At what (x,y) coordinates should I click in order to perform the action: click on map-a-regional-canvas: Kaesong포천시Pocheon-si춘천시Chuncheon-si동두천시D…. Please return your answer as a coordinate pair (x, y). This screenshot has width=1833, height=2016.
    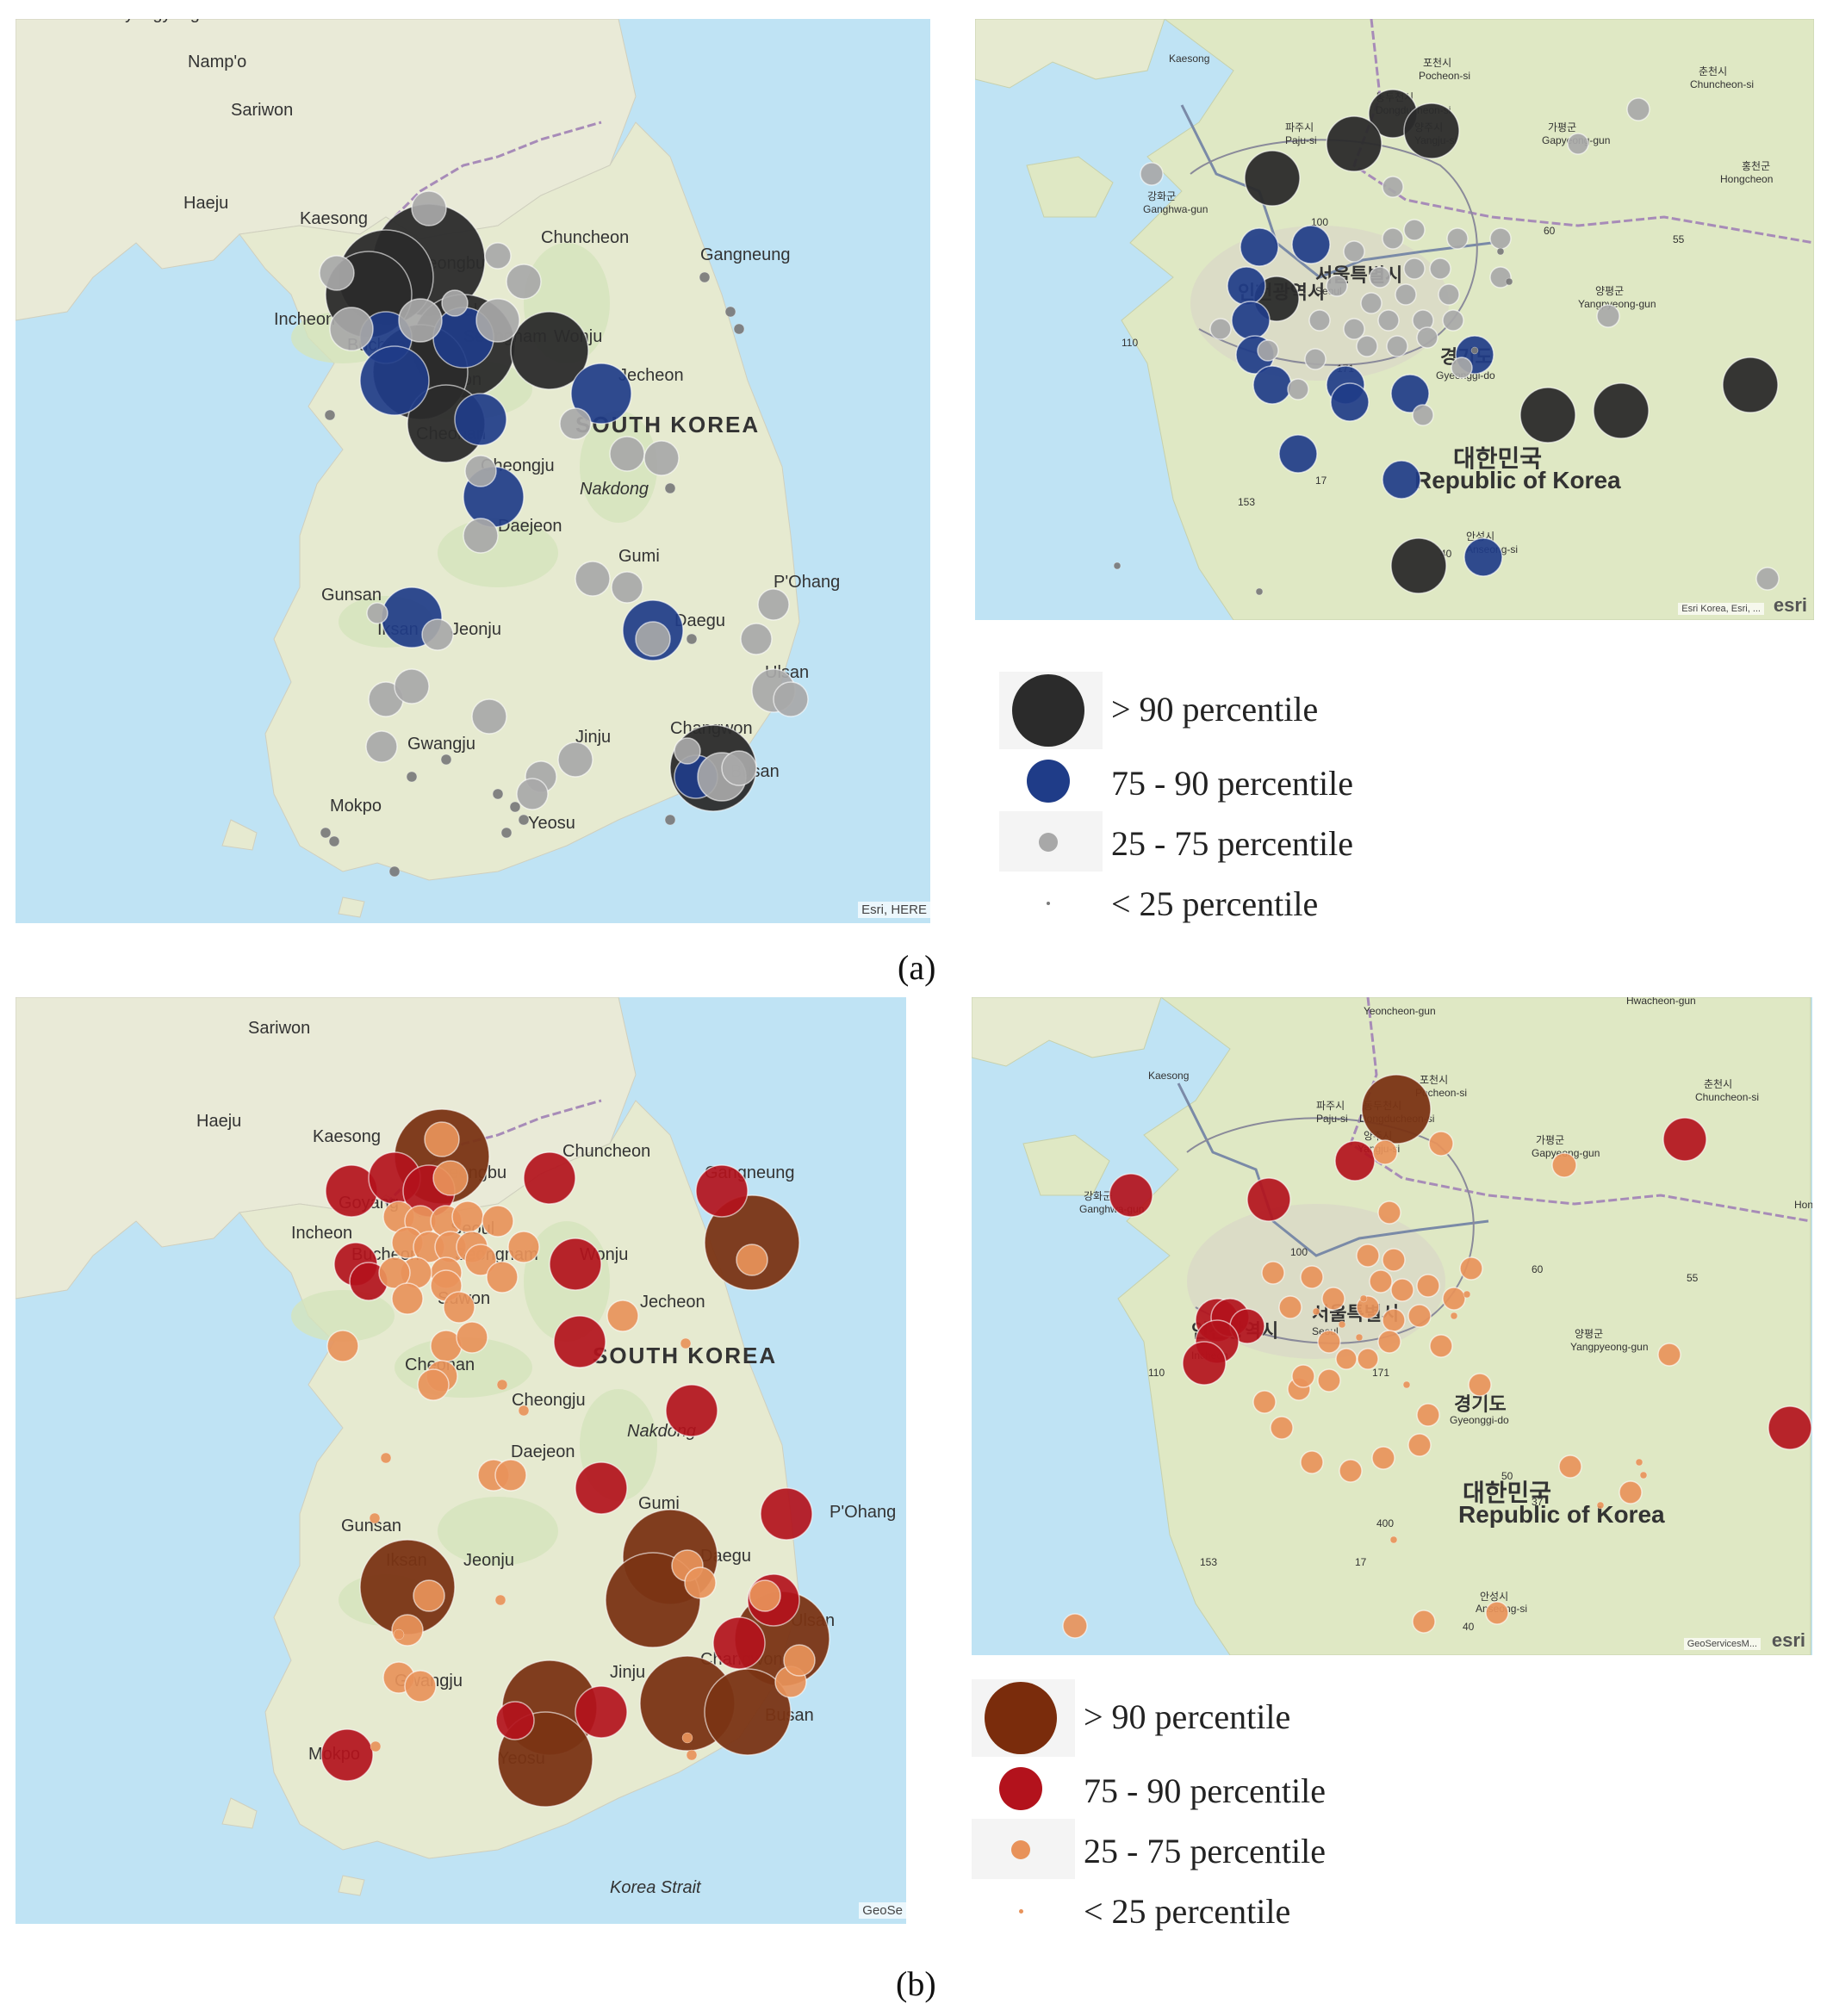
    Looking at the image, I should click on (1394, 319).